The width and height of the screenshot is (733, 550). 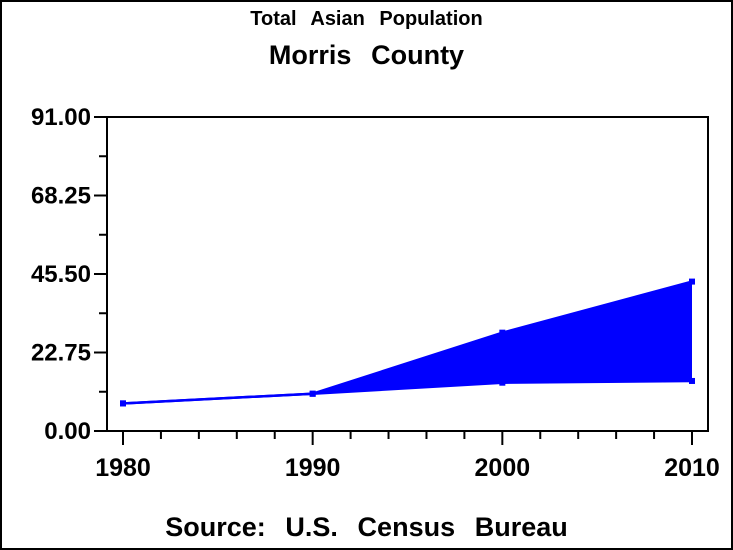 What do you see at coordinates (61, 196) in the screenshot?
I see `y-tick-label: 68.25` at bounding box center [61, 196].